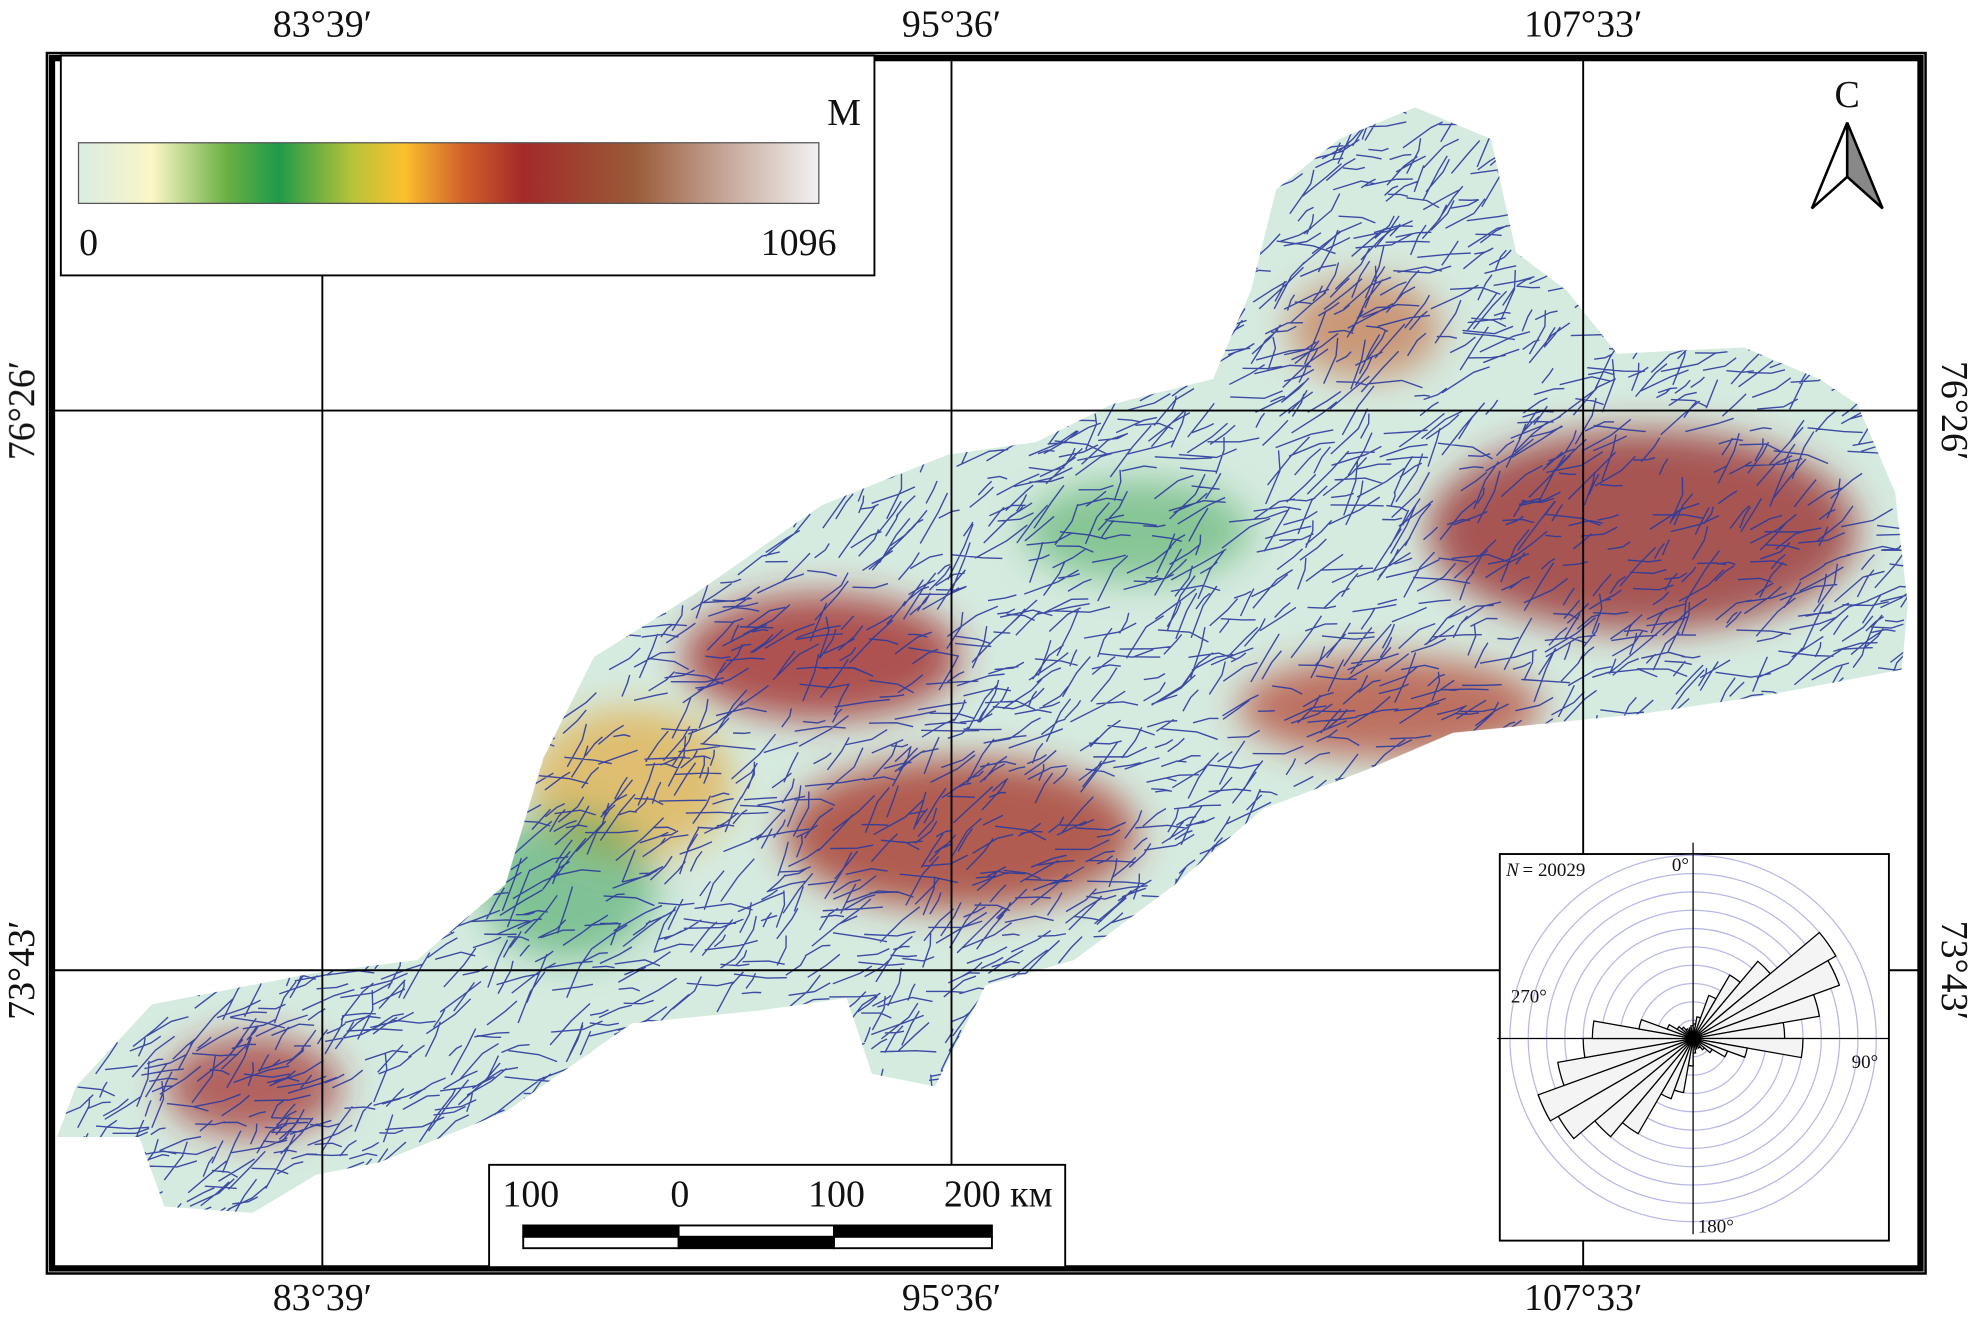 The width and height of the screenshot is (1975, 1324). I want to click on rose-n-value: = 20029, so click(1554, 870).